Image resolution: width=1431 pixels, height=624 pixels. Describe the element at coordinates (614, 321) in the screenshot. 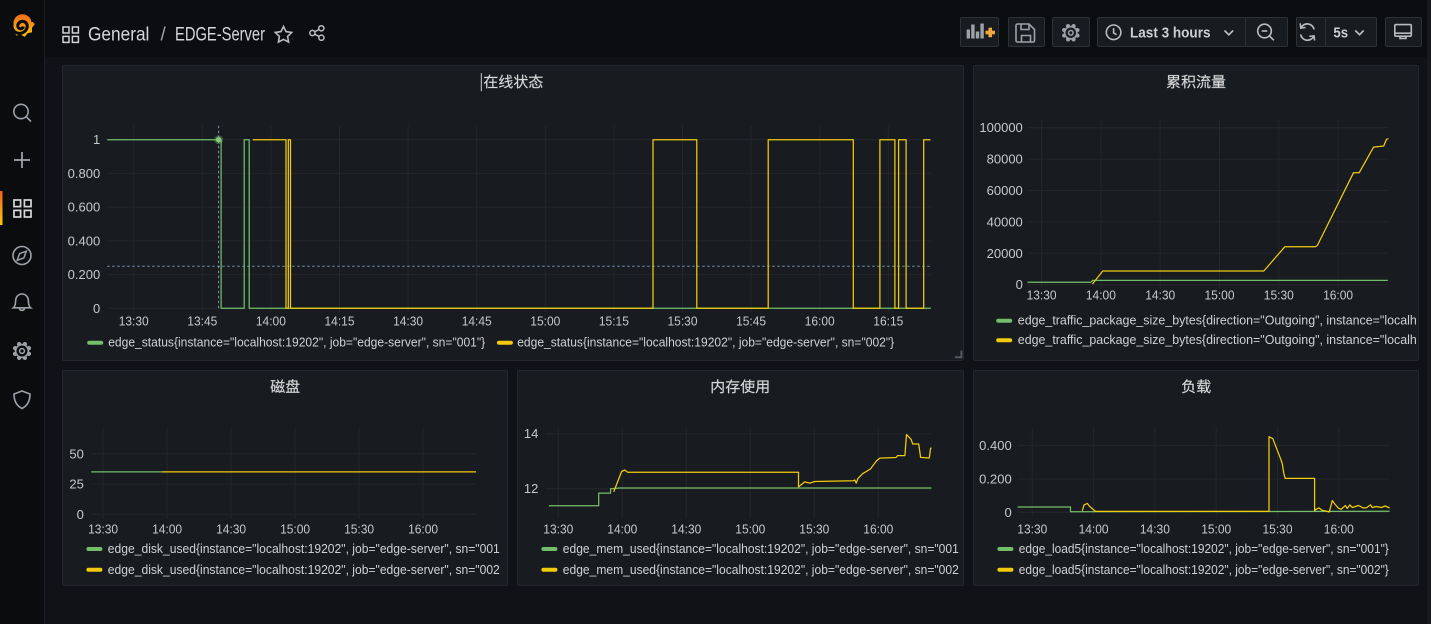

I see `svg-text: 15:15` at that location.